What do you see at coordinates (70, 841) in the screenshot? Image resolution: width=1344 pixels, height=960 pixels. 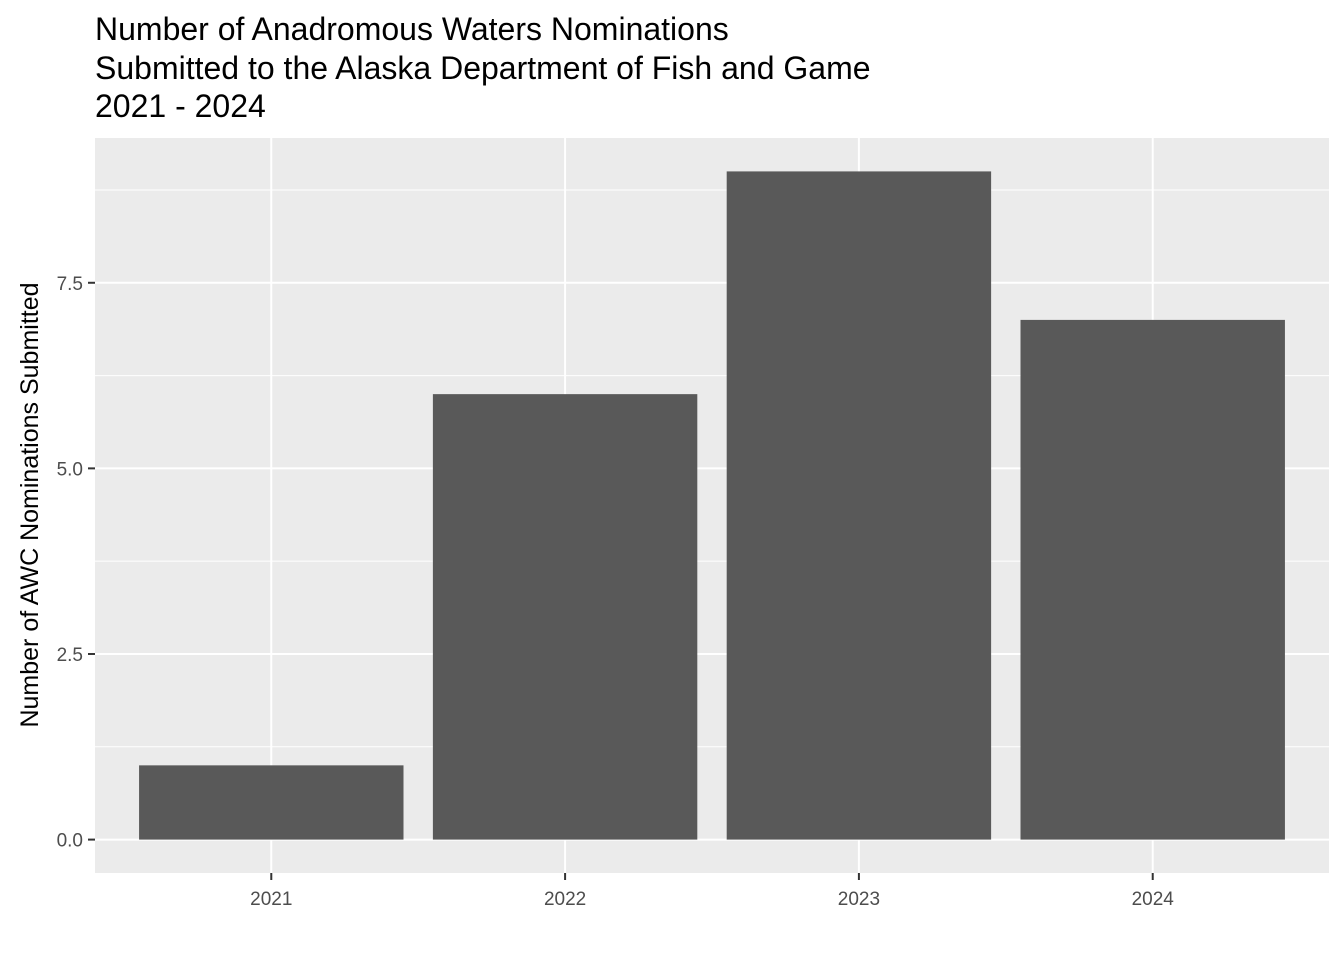 I see `y-tick-label: 0.0` at bounding box center [70, 841].